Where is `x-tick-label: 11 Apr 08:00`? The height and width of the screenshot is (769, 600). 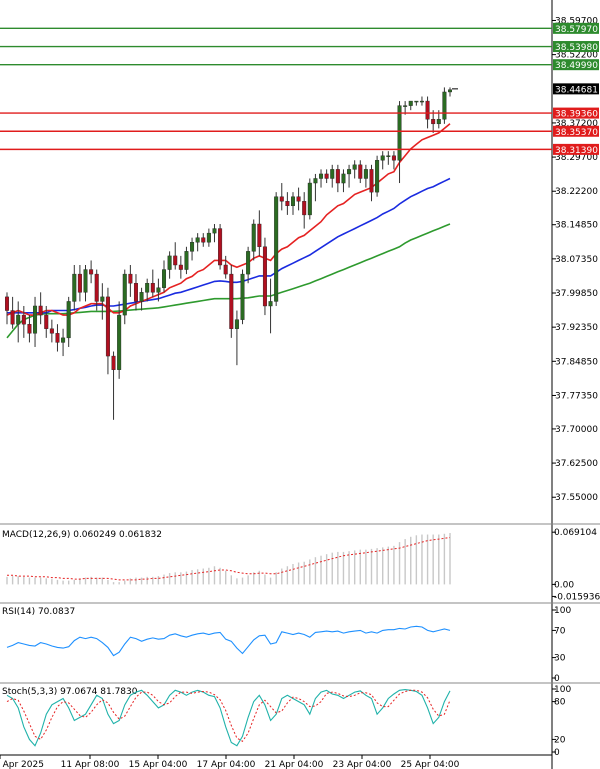 x-tick-label: 11 Apr 08:00 is located at coordinates (90, 764).